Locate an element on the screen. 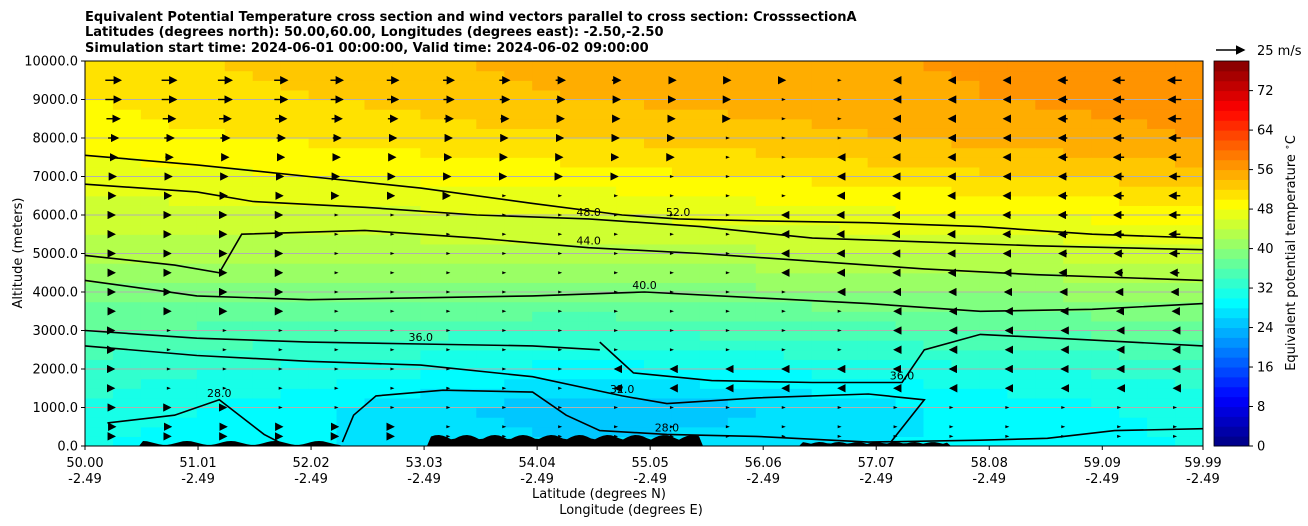 The height and width of the screenshot is (526, 1308). y-tick-label: 5000.0 is located at coordinates (56, 254).